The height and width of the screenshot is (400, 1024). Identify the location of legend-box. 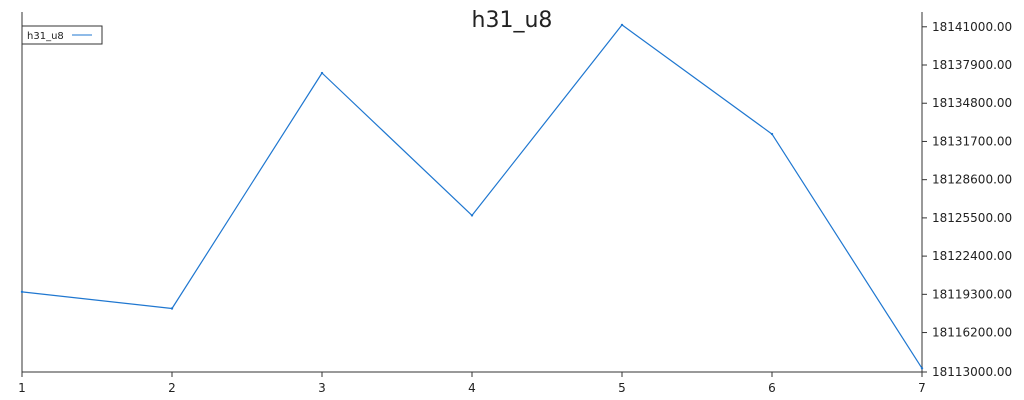
(62, 35).